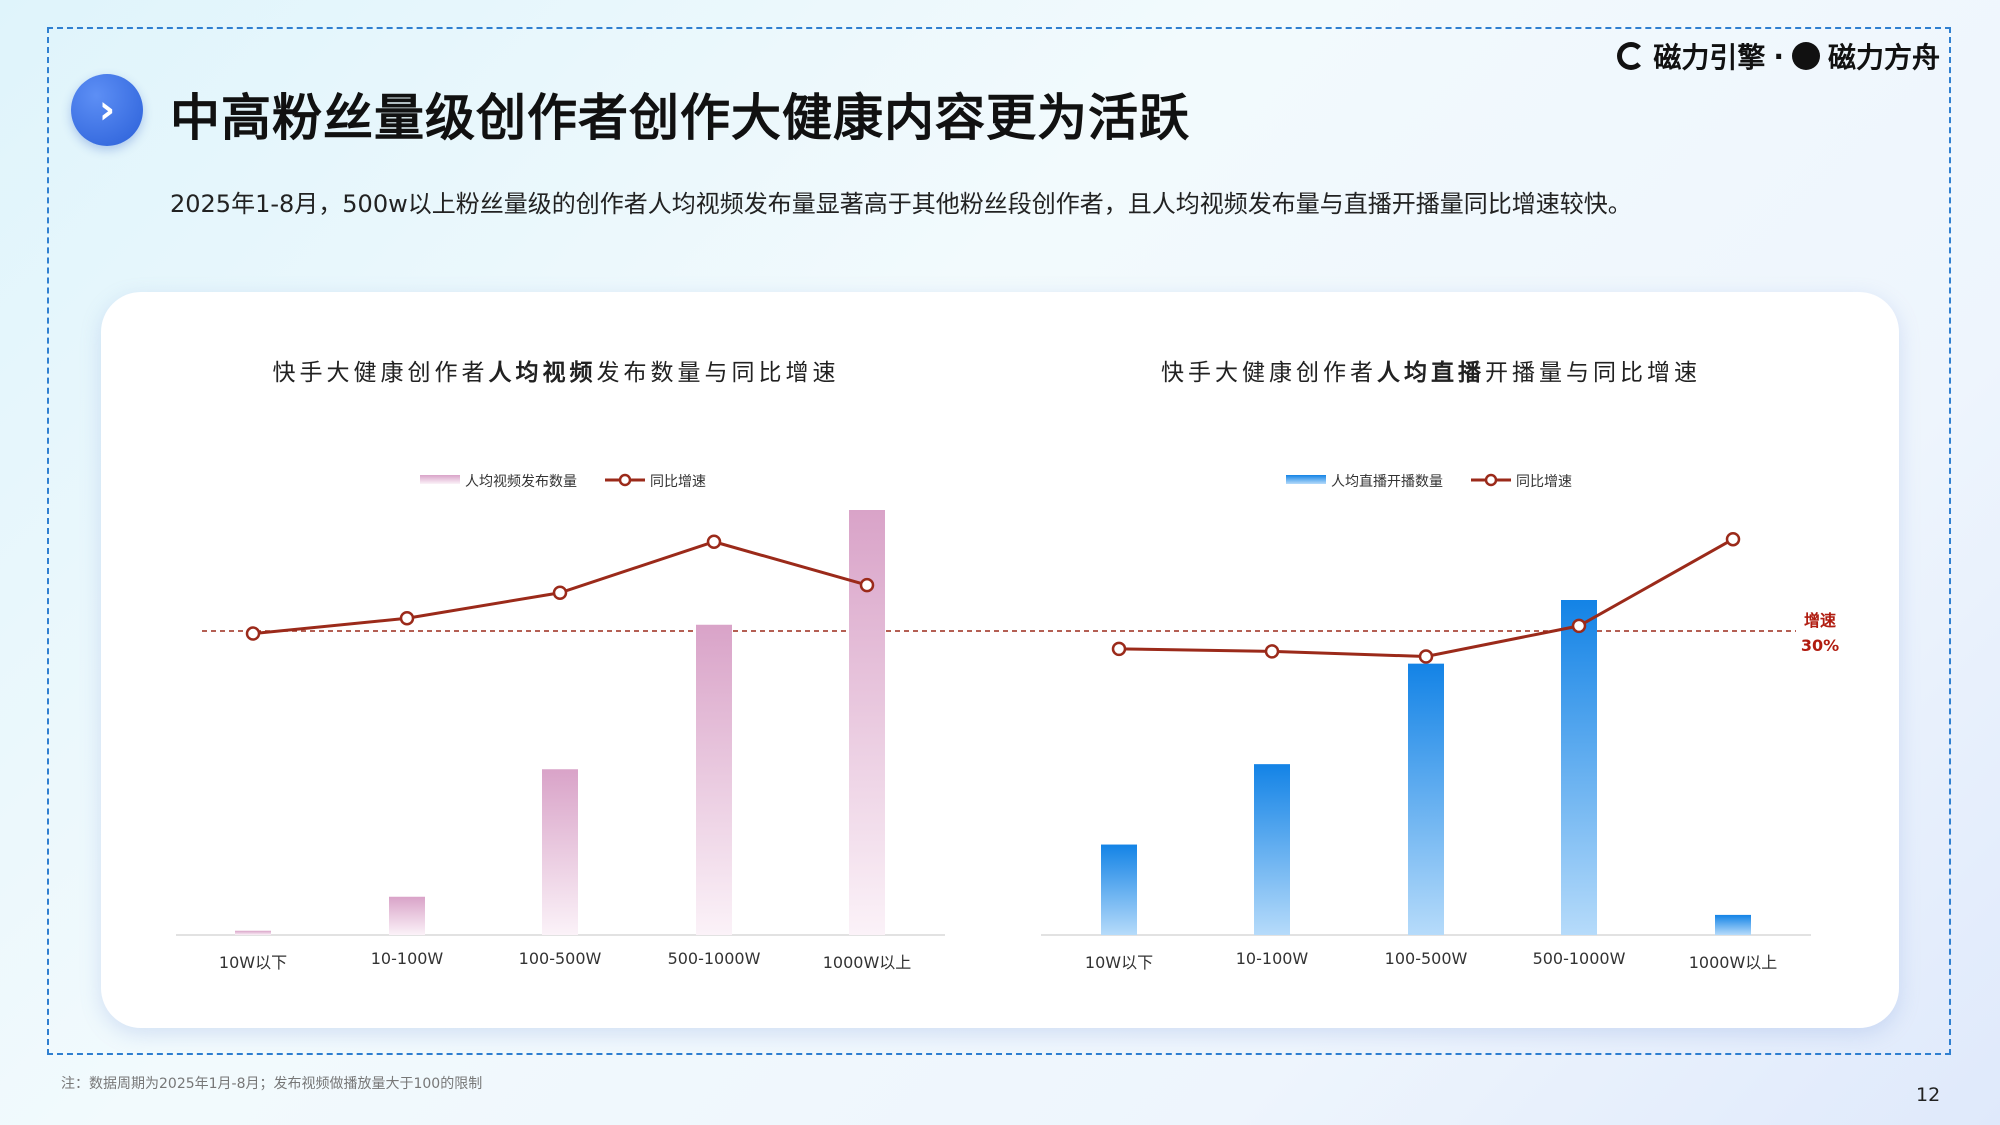 This screenshot has height=1125, width=2000. Describe the element at coordinates (1431, 372) in the screenshot. I see `chart-title-1: 快手大健康创作者人均直播开播量与同比增速` at that location.